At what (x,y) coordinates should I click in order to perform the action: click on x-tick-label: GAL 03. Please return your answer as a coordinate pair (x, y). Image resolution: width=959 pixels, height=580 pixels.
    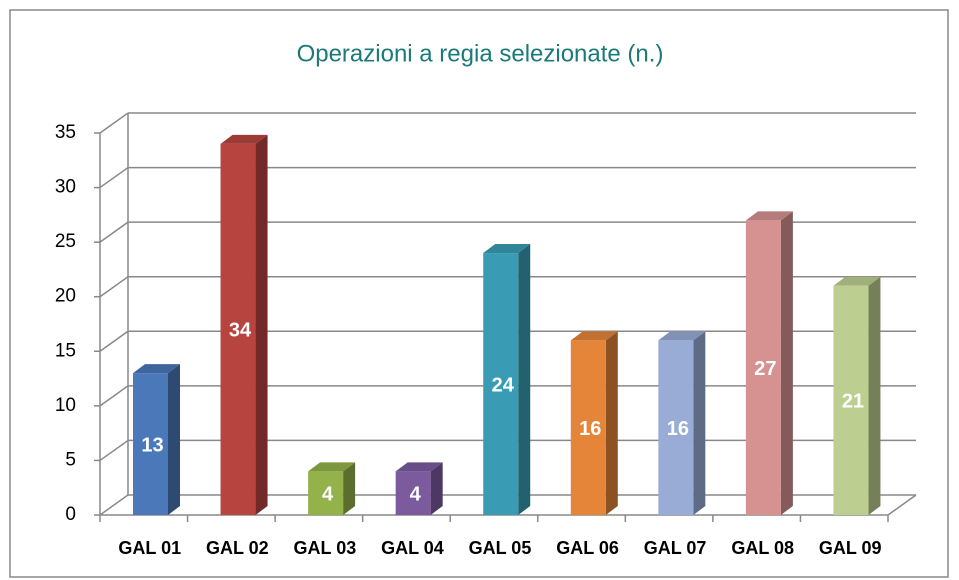
    Looking at the image, I should click on (325, 548).